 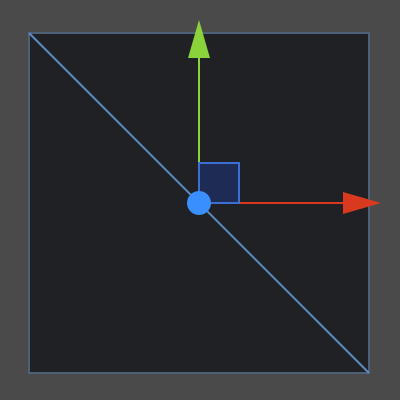 What do you see at coordinates (199, 39) in the screenshot?
I see `y-axis-arrow-icon` at bounding box center [199, 39].